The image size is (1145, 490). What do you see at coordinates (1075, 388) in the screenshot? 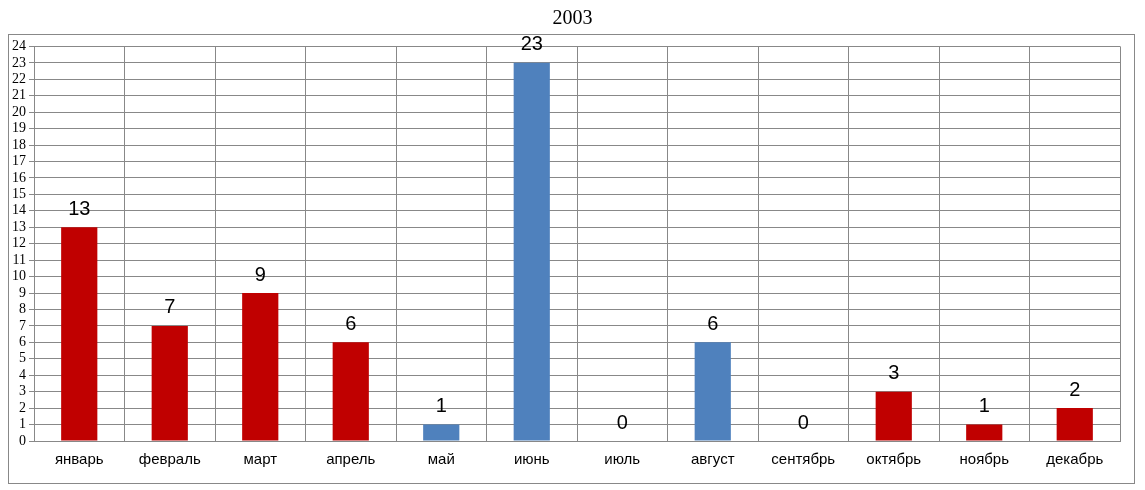
I see `data-label: 2` at bounding box center [1075, 388].